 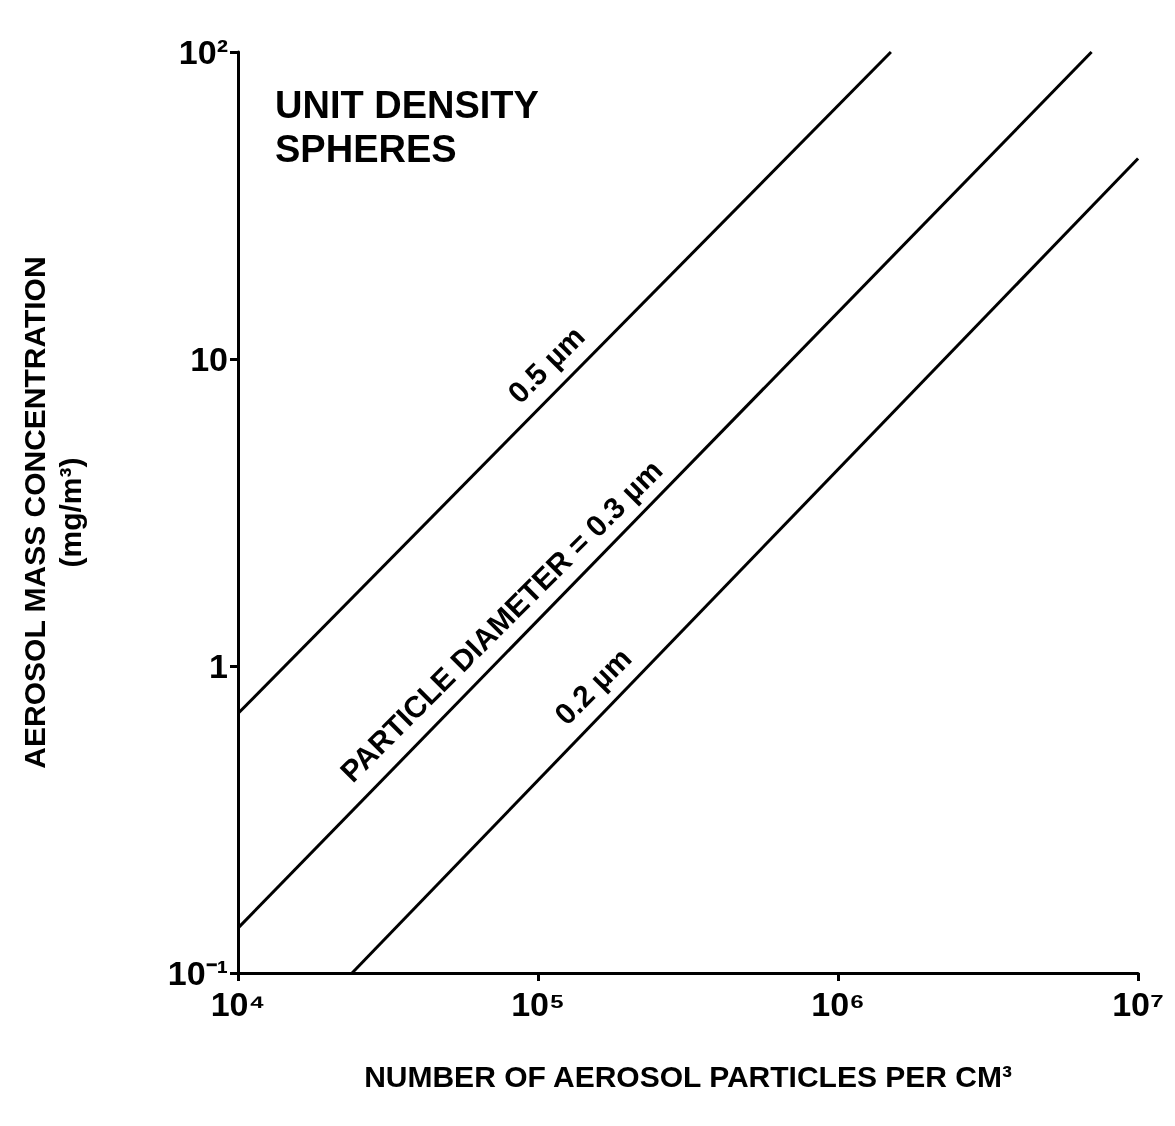 I want to click on annotation: 0.5 µm, so click(x=546, y=364).